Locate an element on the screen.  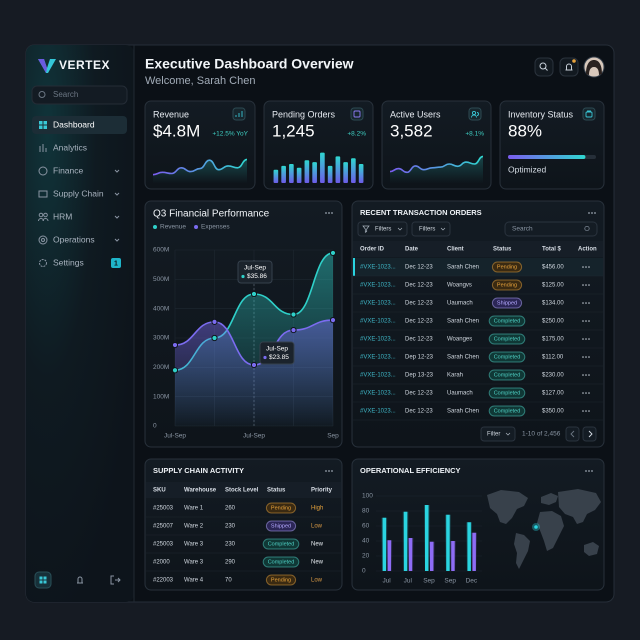
bottom-icon-active is located at coordinates (43, 580).